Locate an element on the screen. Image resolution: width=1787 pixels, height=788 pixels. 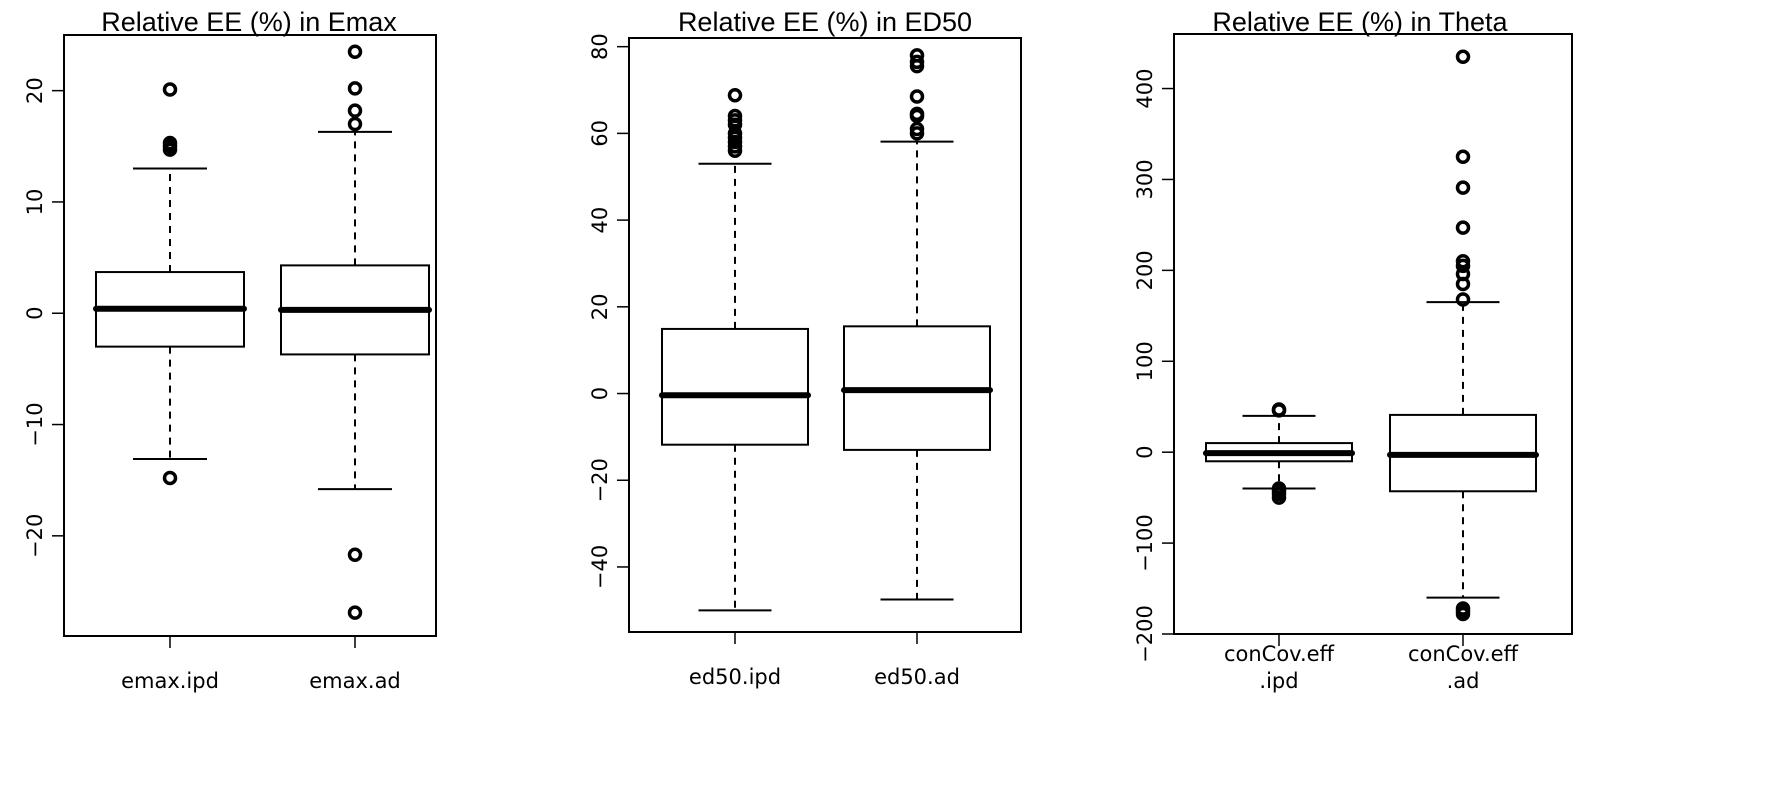
y-tick-label: −40 is located at coordinates (600, 567).